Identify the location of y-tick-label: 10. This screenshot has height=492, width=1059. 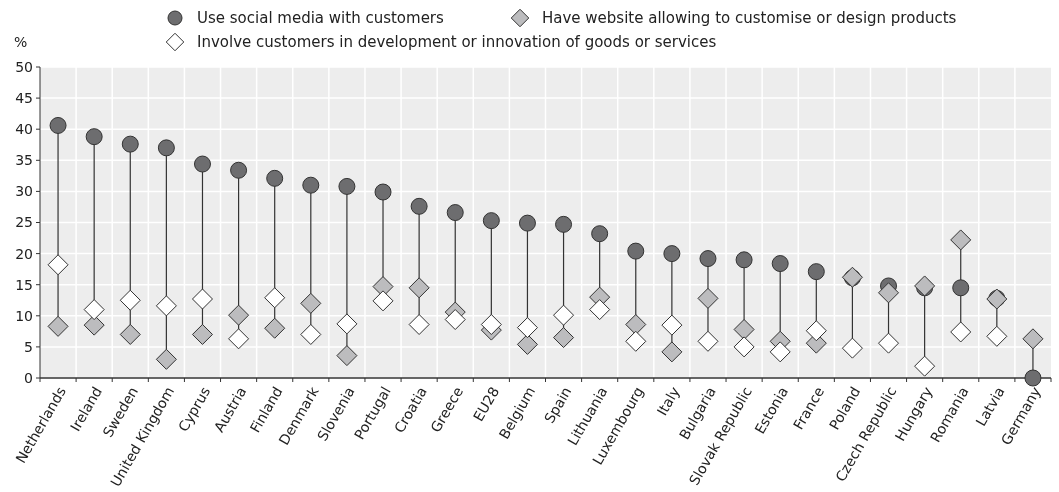
(24, 315).